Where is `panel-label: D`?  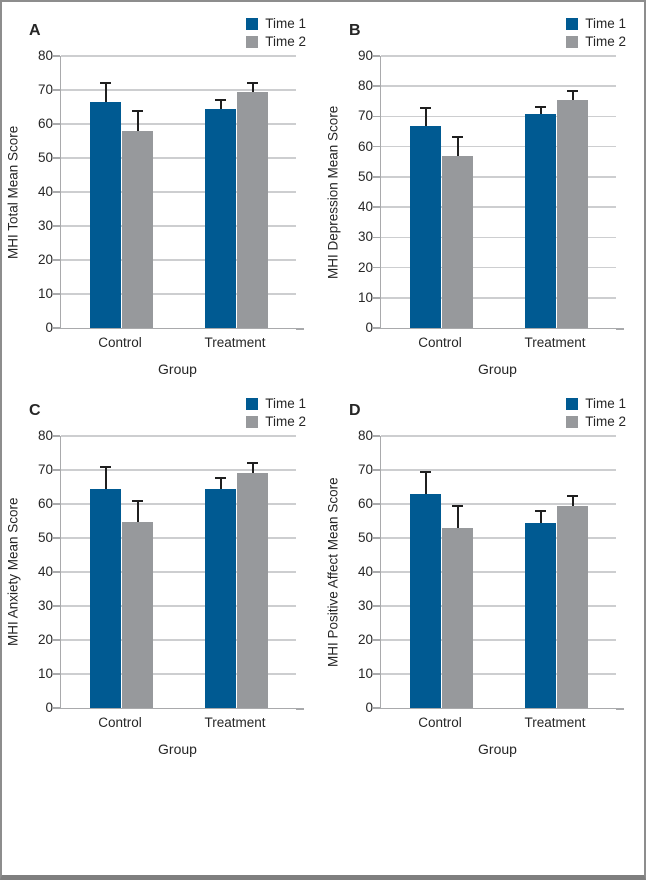
panel-label: D is located at coordinates (355, 410).